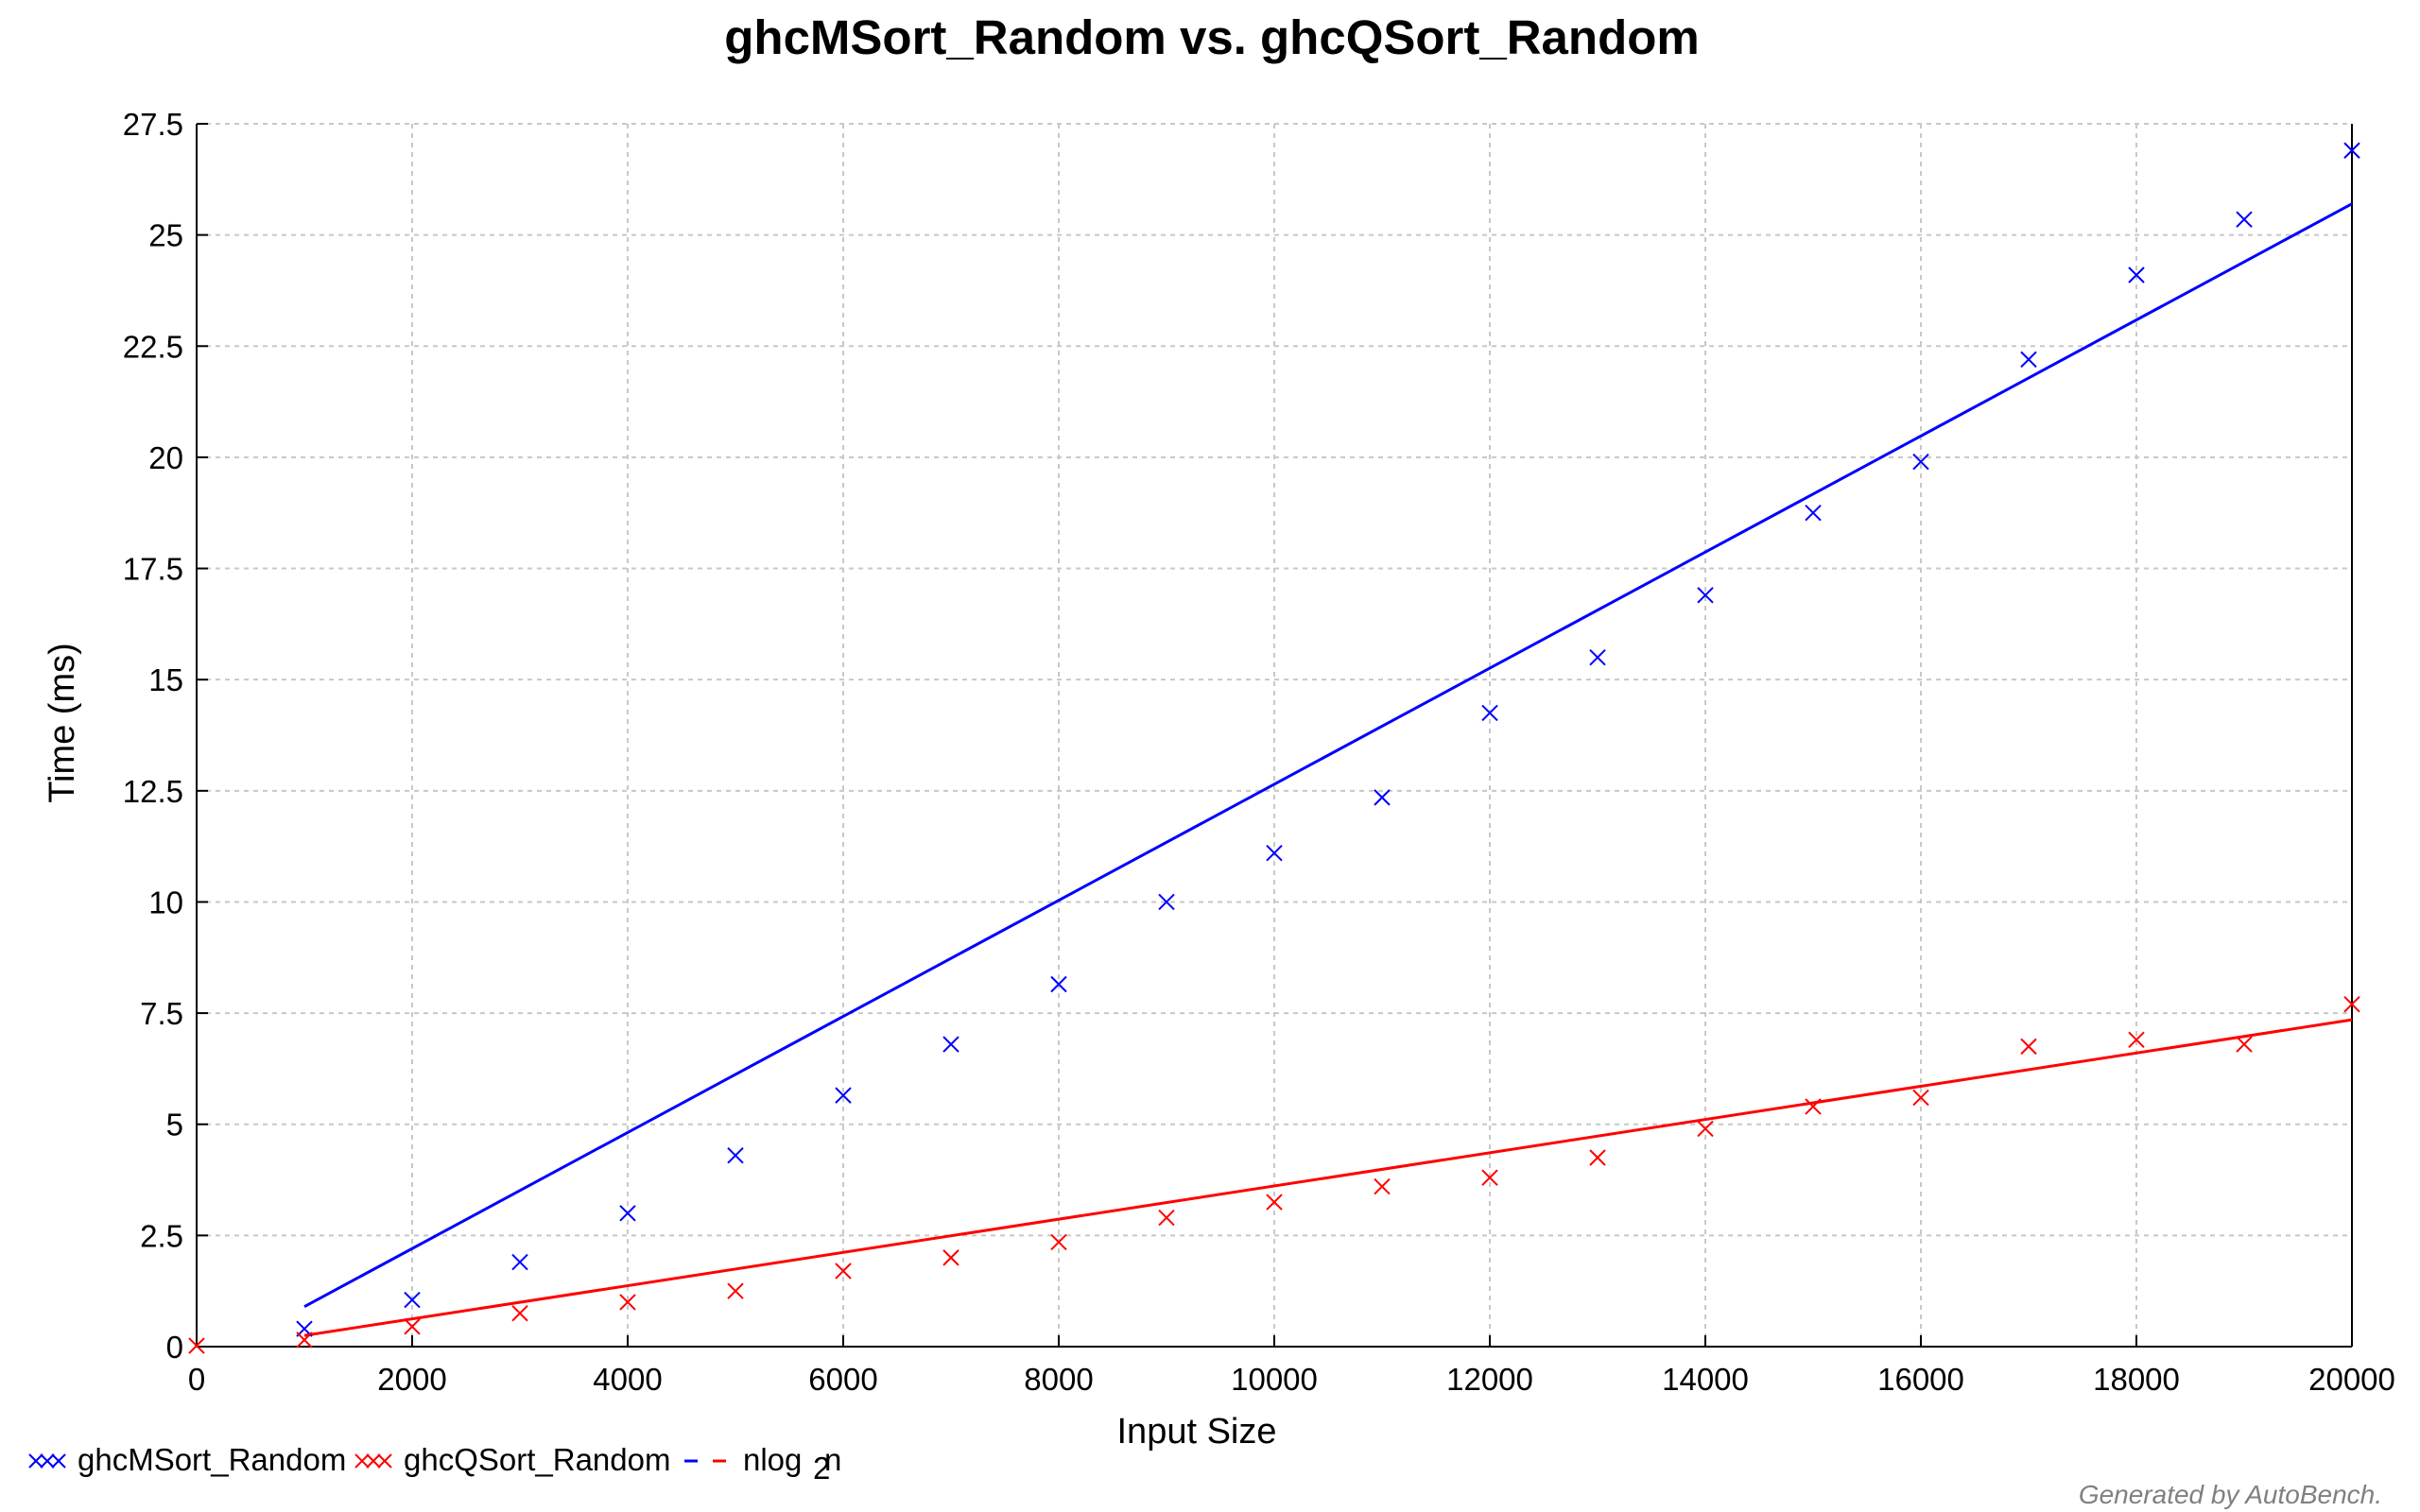 The image size is (2420, 1512). I want to click on x-tick-label: 2000, so click(411, 1379).